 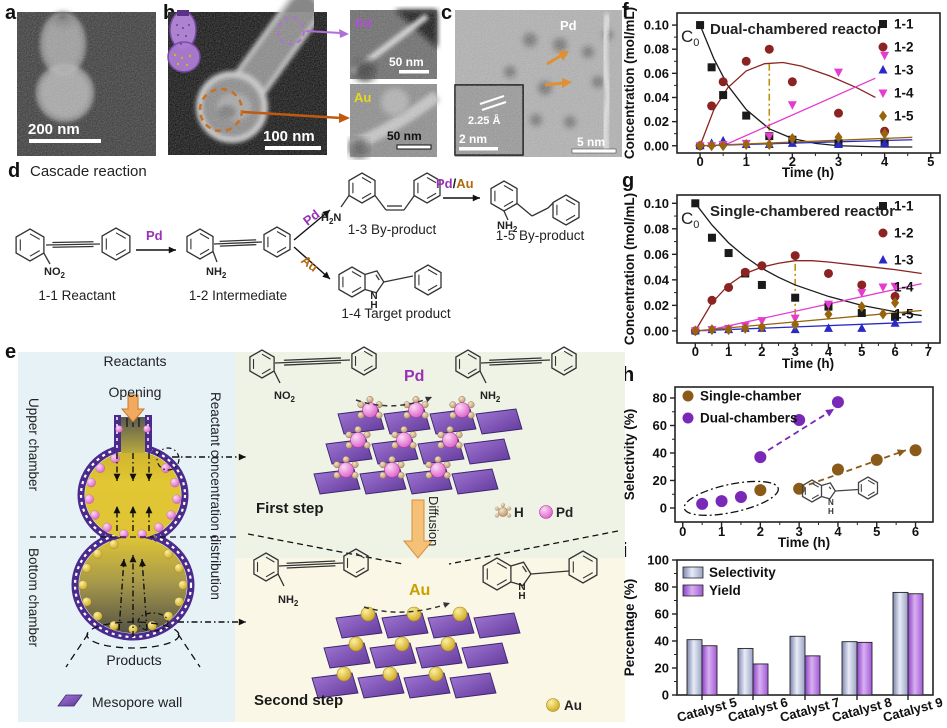 What do you see at coordinates (749, 418) in the screenshot?
I see `svg-text: Dual-chambers` at bounding box center [749, 418].